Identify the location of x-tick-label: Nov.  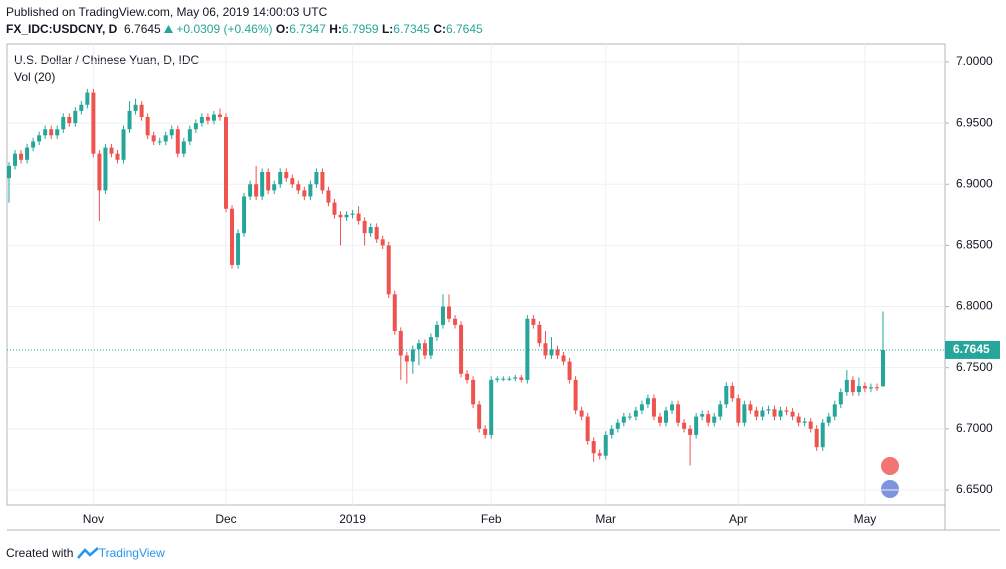
(93, 519).